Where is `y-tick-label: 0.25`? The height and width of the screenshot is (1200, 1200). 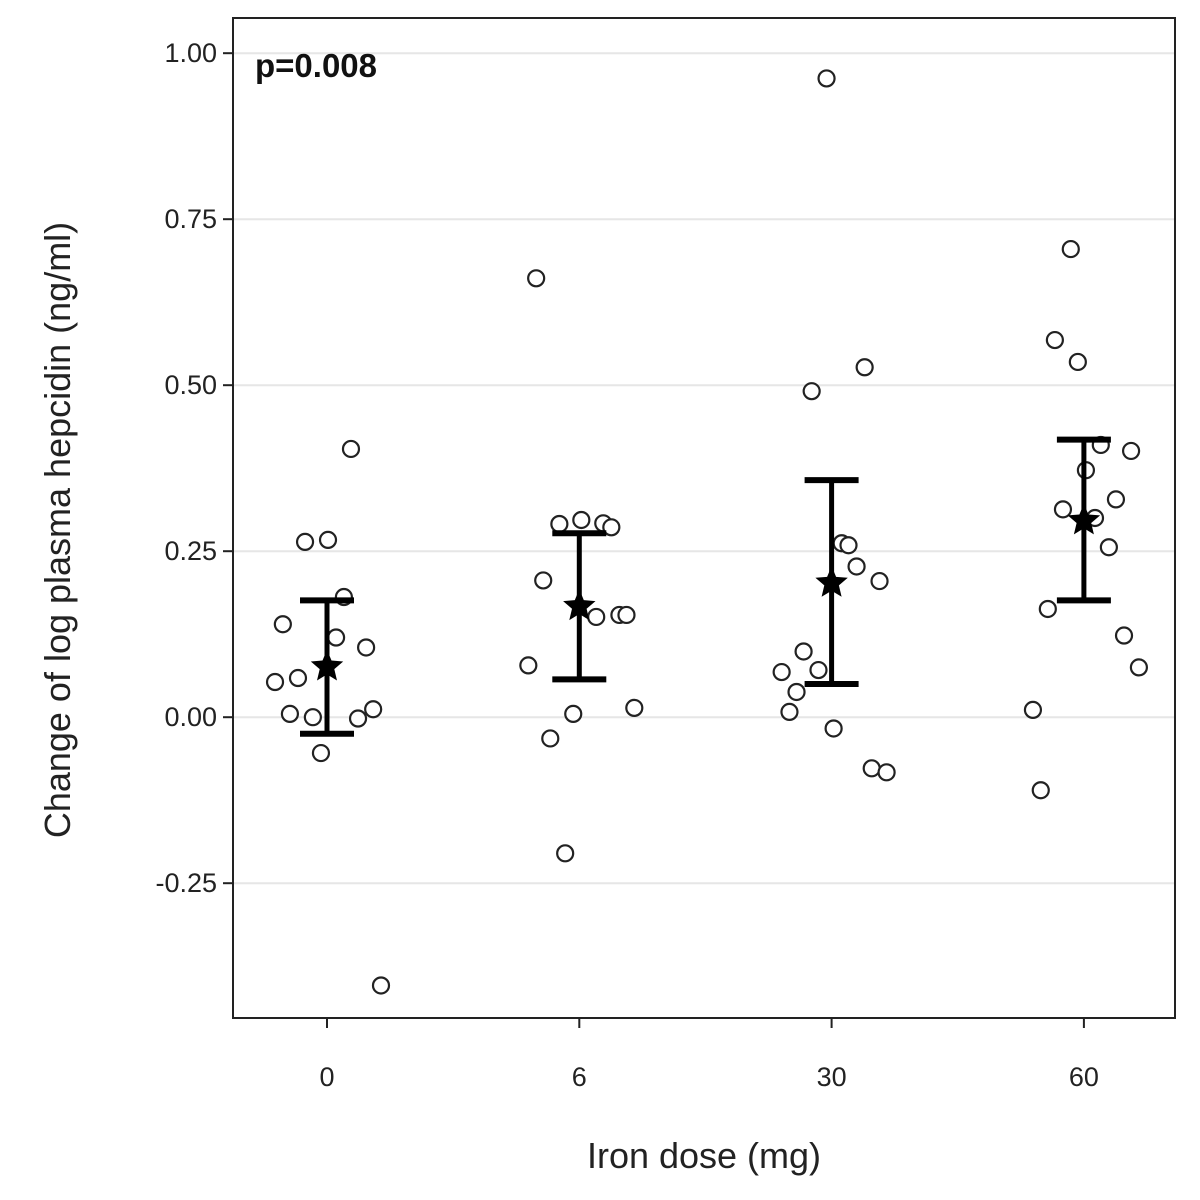 y-tick-label: 0.25 is located at coordinates (190, 551).